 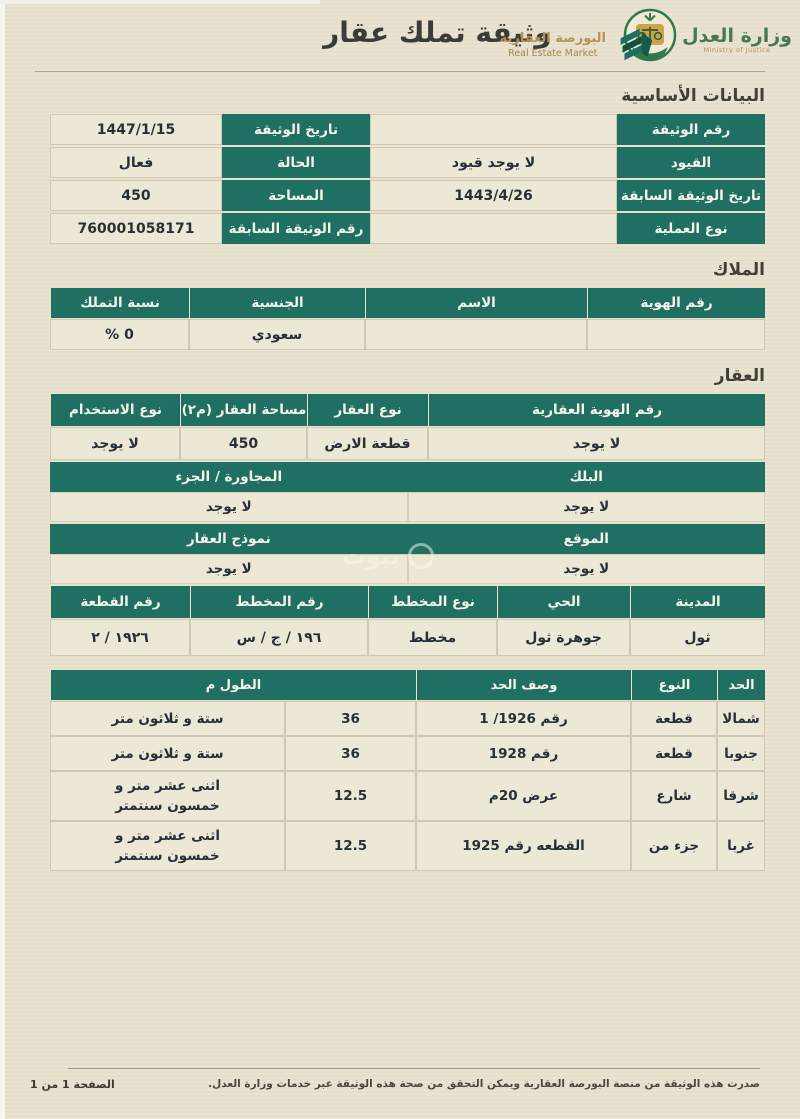 I want to click on column-header: الحي, so click(x=563, y=602).